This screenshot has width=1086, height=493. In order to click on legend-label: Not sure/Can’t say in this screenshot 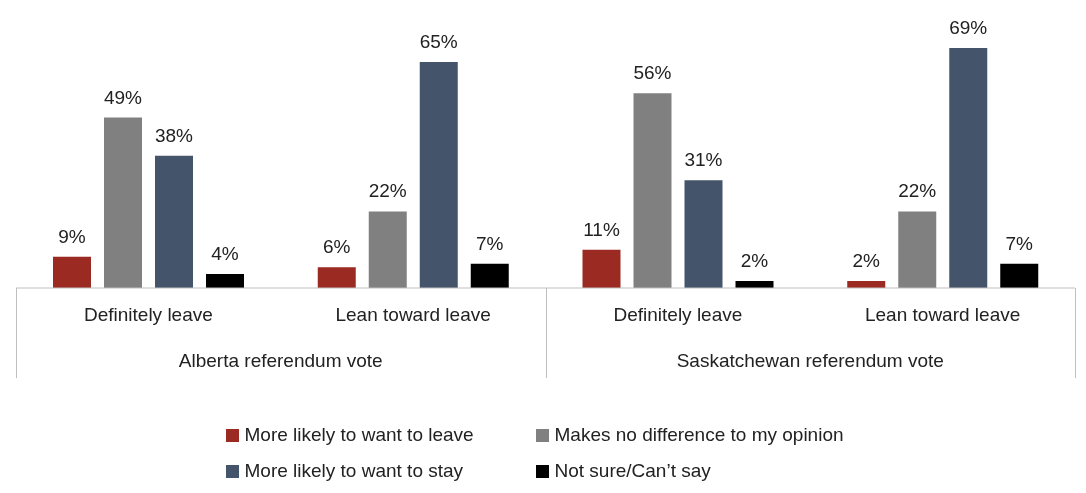, I will do `click(632, 471)`.